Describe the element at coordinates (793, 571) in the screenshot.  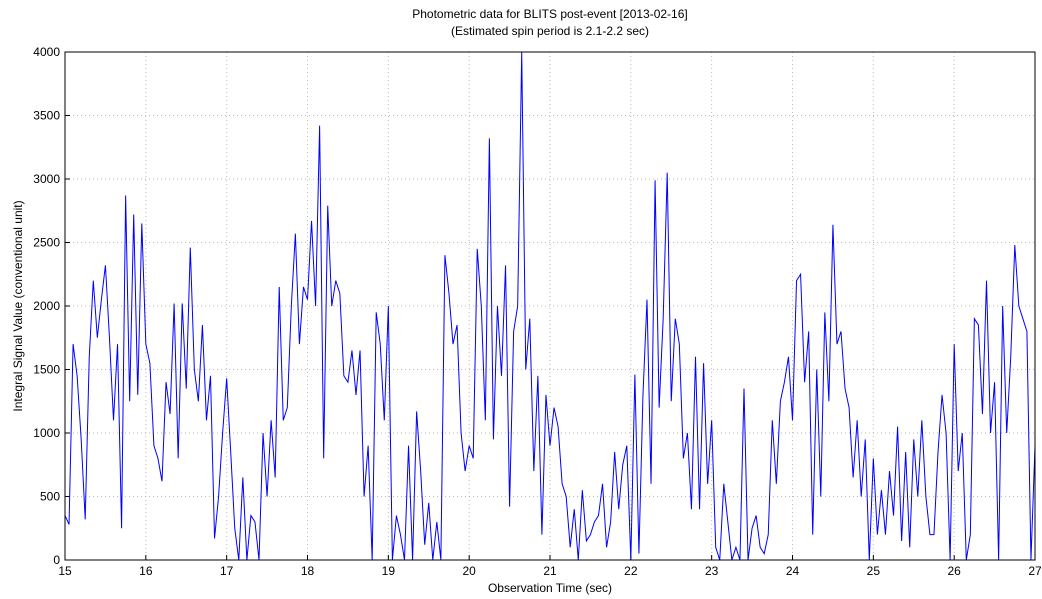
I see `x-tick-label: 24` at that location.